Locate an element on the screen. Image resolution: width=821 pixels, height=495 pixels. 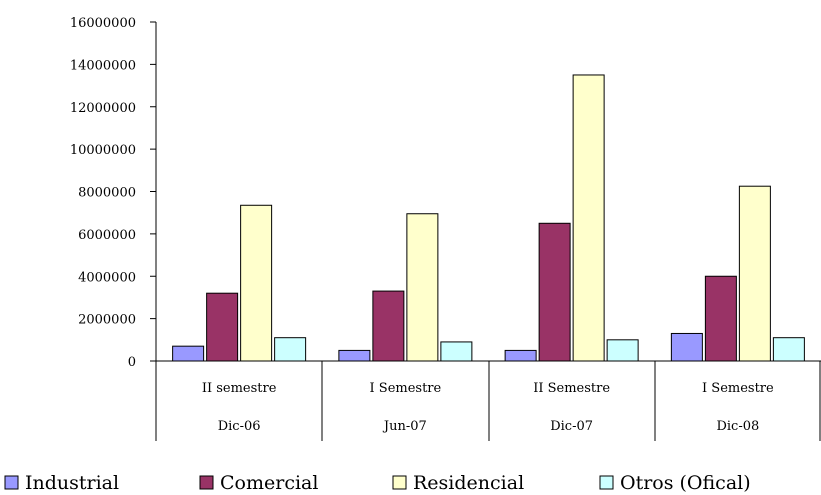
category-label-semester: II semestre is located at coordinates (239, 388).